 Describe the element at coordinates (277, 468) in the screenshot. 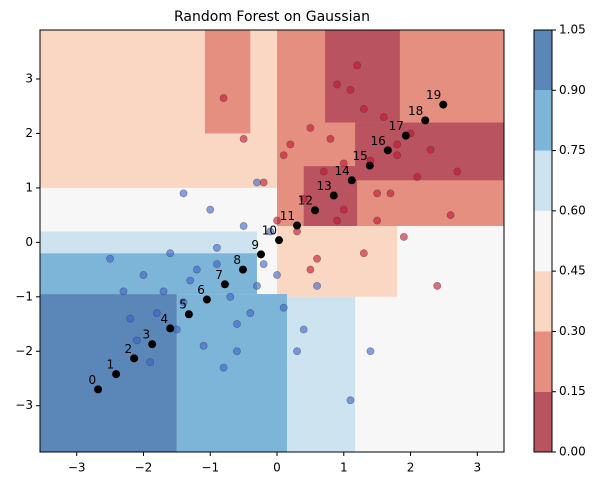

I see `x-tick-label: 0` at that location.